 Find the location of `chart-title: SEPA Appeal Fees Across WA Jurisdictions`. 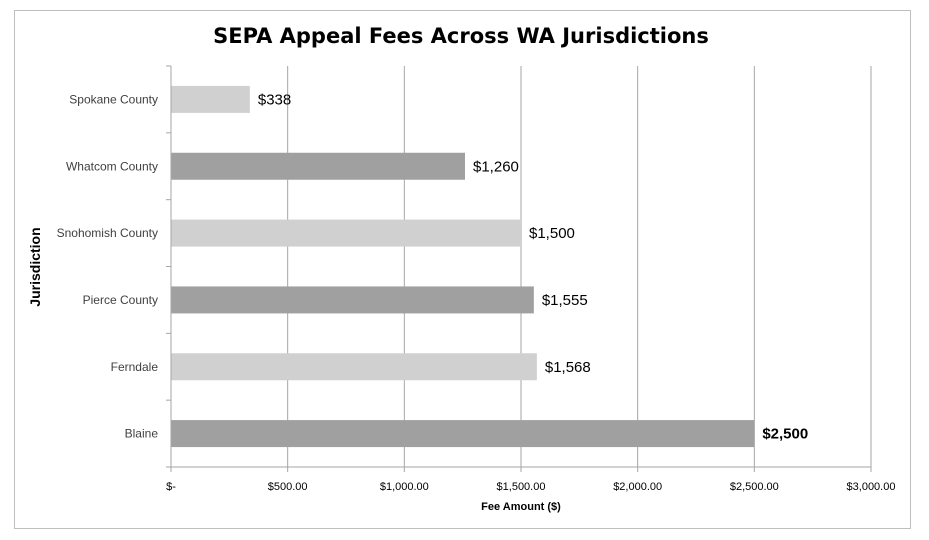

chart-title: SEPA Appeal Fees Across WA Jurisdictions is located at coordinates (461, 36).